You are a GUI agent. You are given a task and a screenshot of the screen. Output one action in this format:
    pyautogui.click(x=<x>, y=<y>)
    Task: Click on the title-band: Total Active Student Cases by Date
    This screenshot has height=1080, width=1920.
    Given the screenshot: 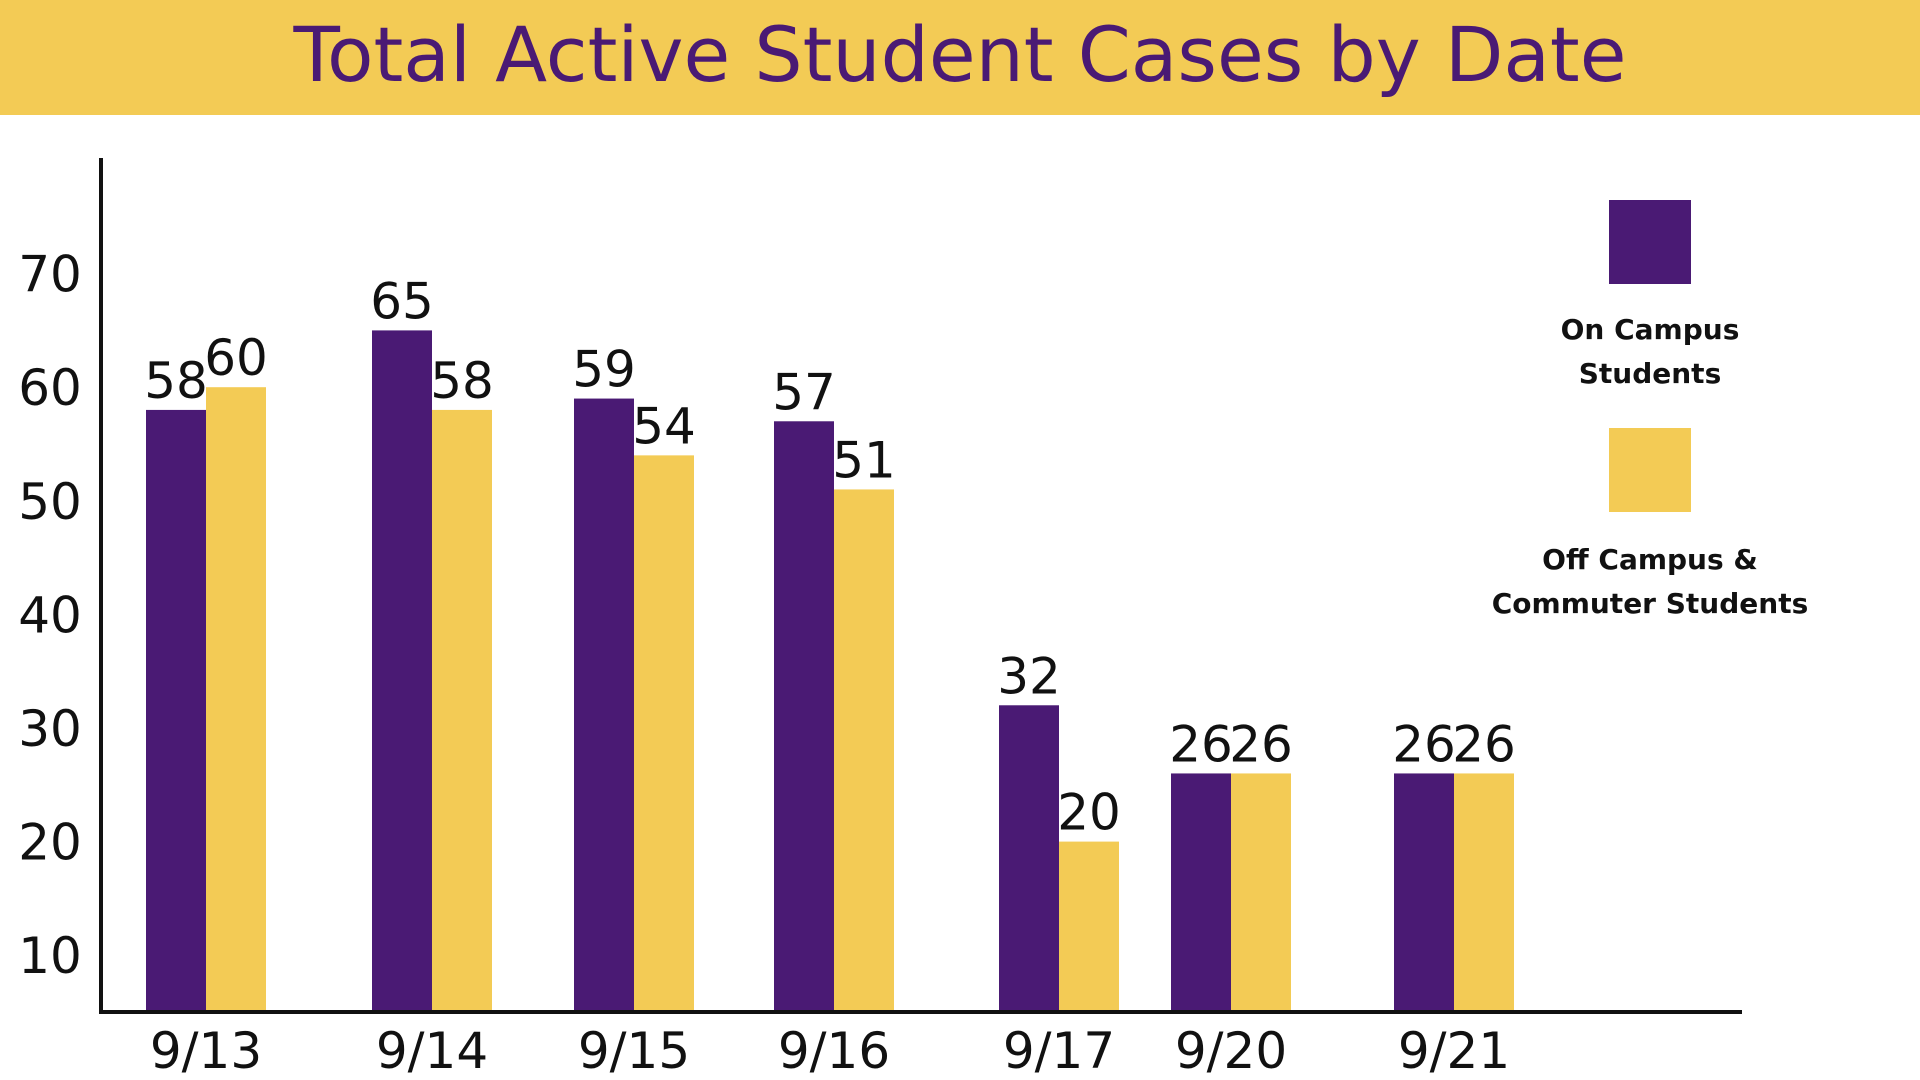 What is the action you would take?
    pyautogui.click(x=960, y=57)
    